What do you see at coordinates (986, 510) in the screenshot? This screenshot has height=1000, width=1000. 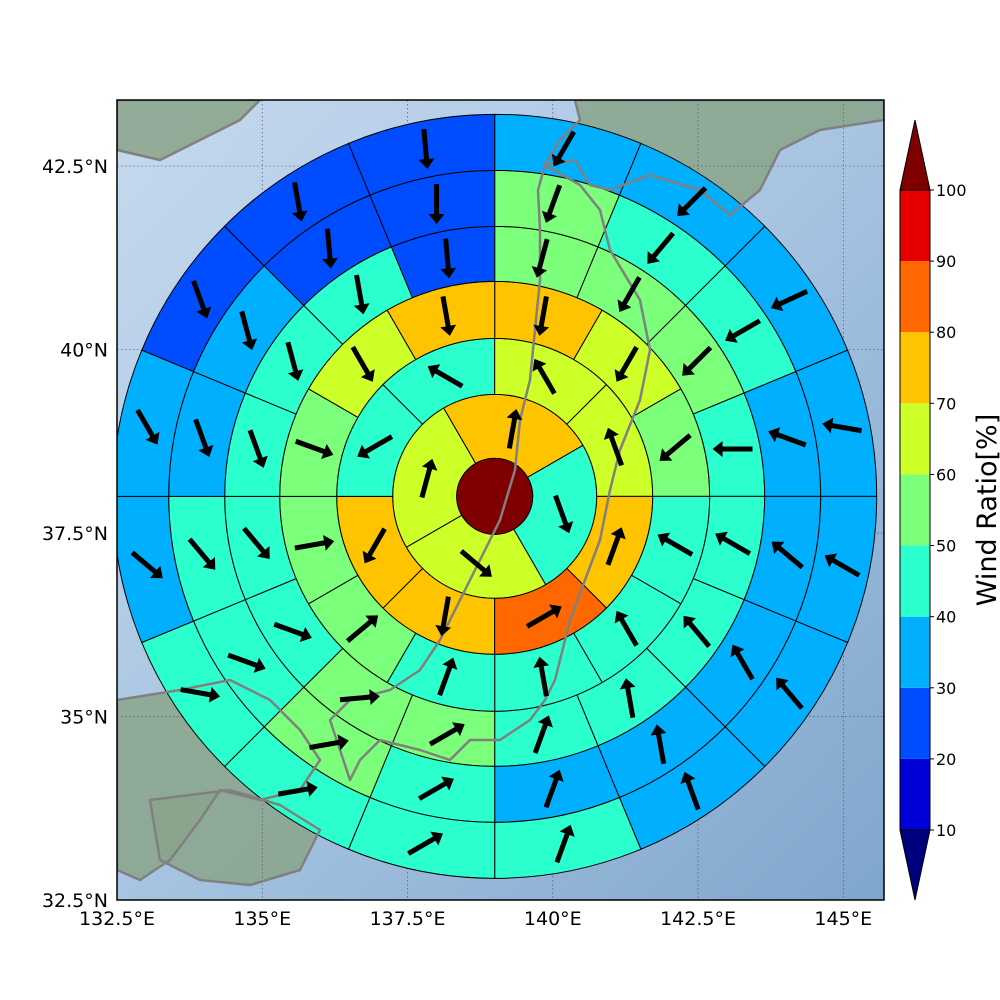 I see `colorbar-label: Wind Ratio[%]` at bounding box center [986, 510].